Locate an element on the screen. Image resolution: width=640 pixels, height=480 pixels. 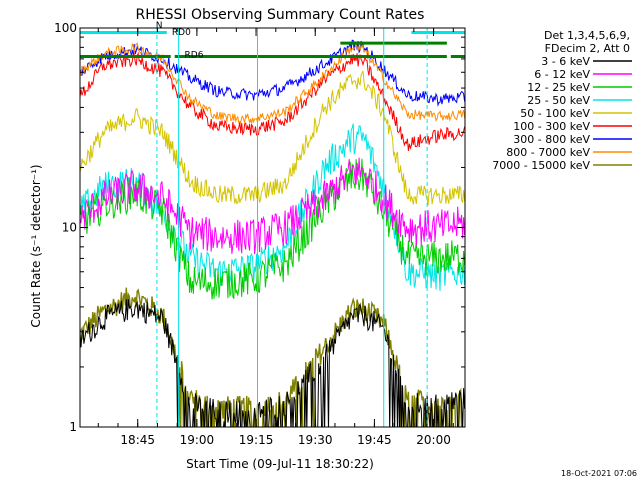
annotation-n: N is located at coordinates (159, 26).